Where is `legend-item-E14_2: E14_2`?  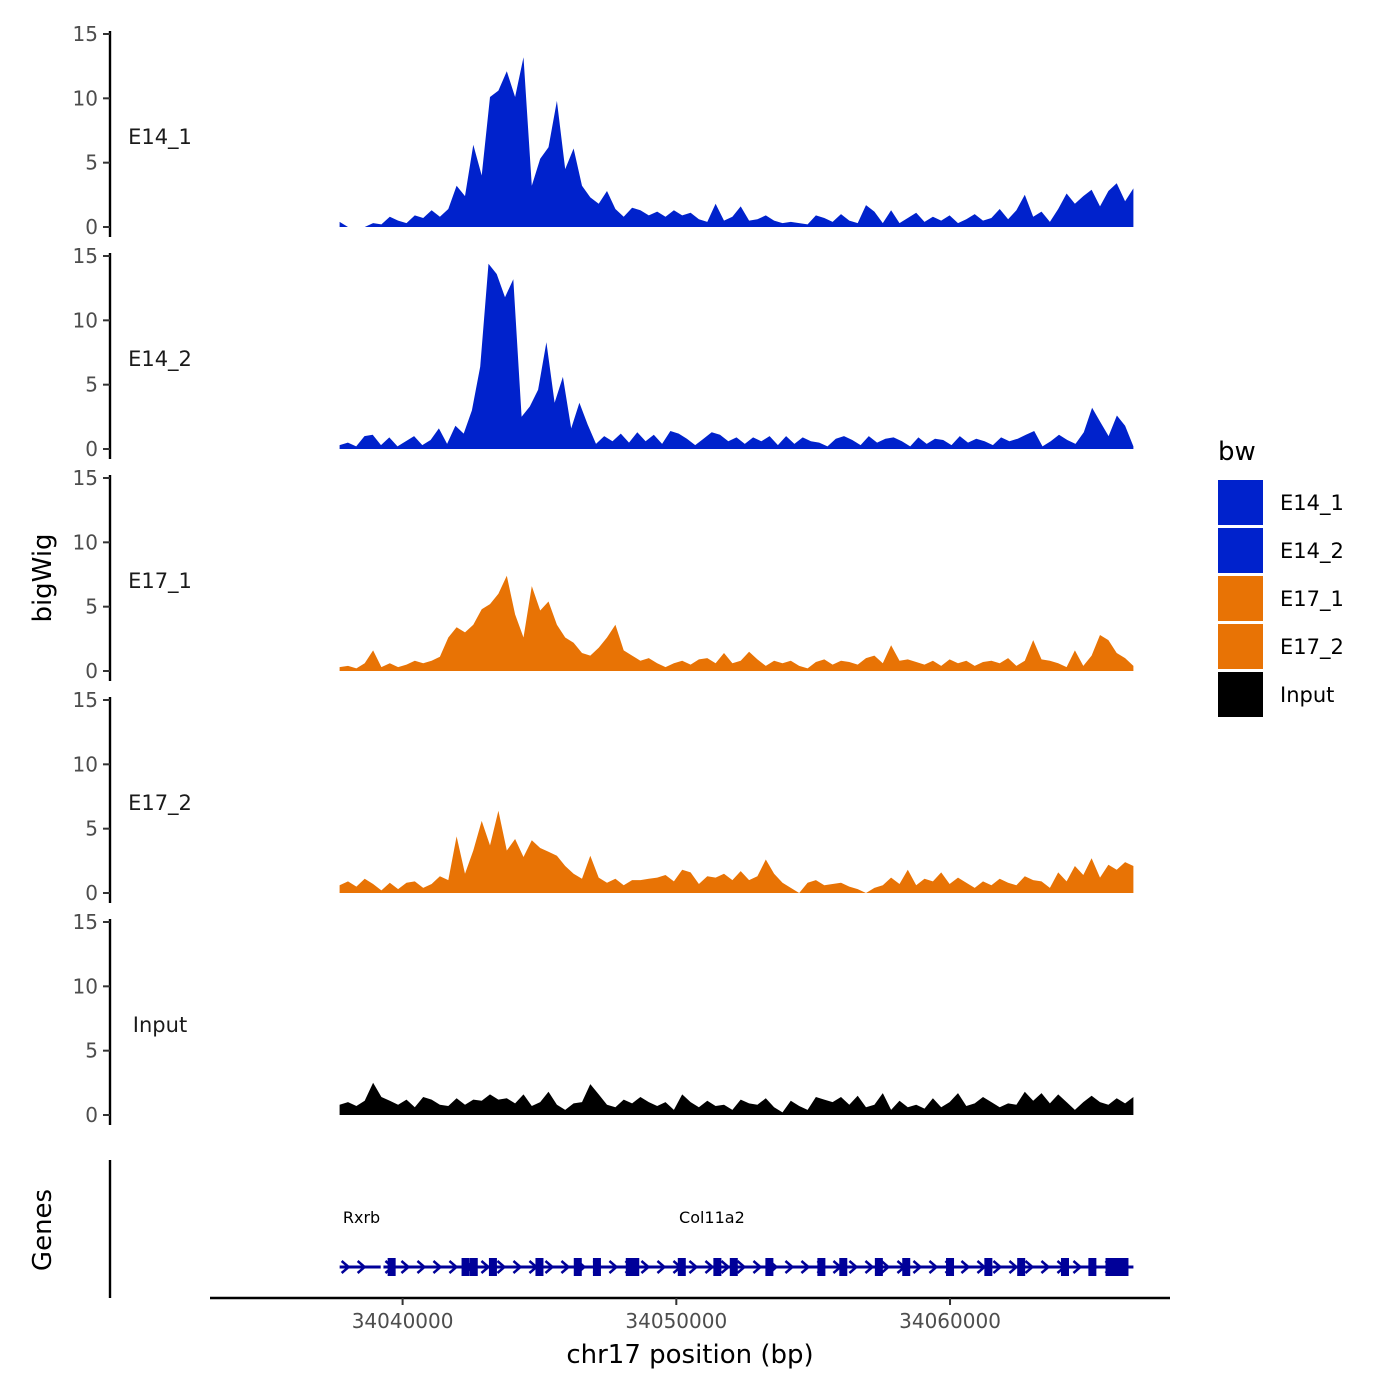
legend-item-E14_2: E14_2 is located at coordinates (1281, 550).